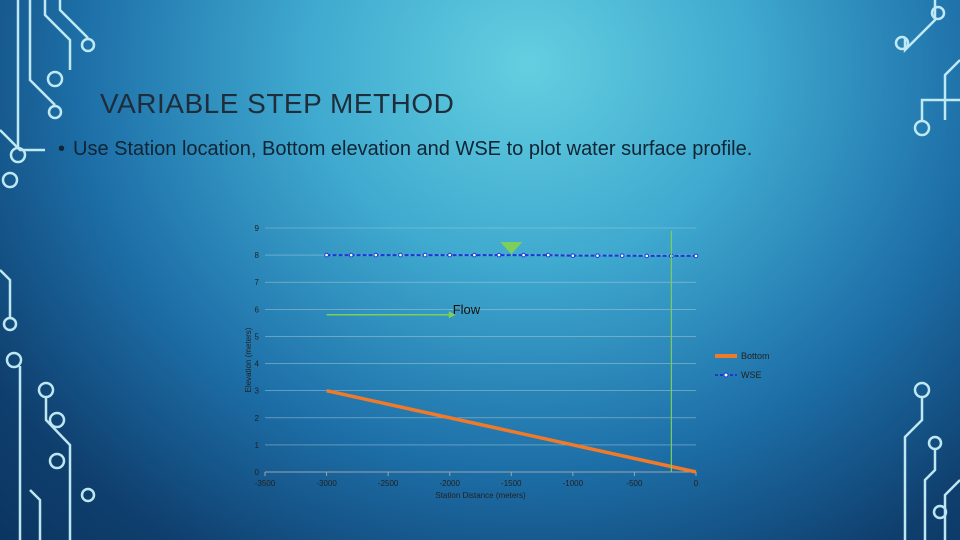 The height and width of the screenshot is (540, 960). What do you see at coordinates (257, 336) in the screenshot?
I see `y-tick-label: 5` at bounding box center [257, 336].